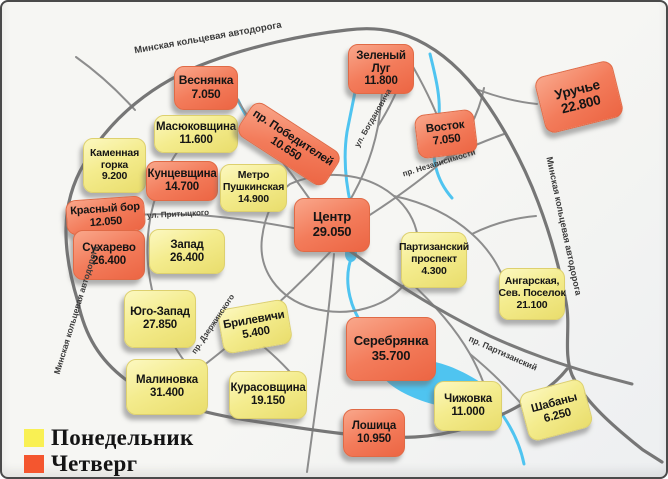 This screenshot has width=668, height=479. Describe the element at coordinates (94, 463) in the screenshot. I see `legend-label-thursday: Четверг` at that location.